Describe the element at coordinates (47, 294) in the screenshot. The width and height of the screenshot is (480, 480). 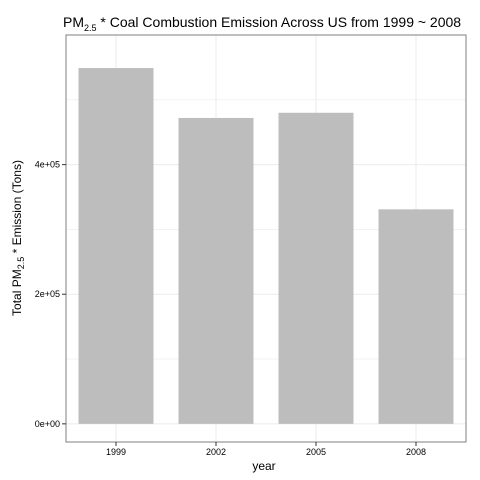
I see `y-tick-label: 2e+05` at that location.